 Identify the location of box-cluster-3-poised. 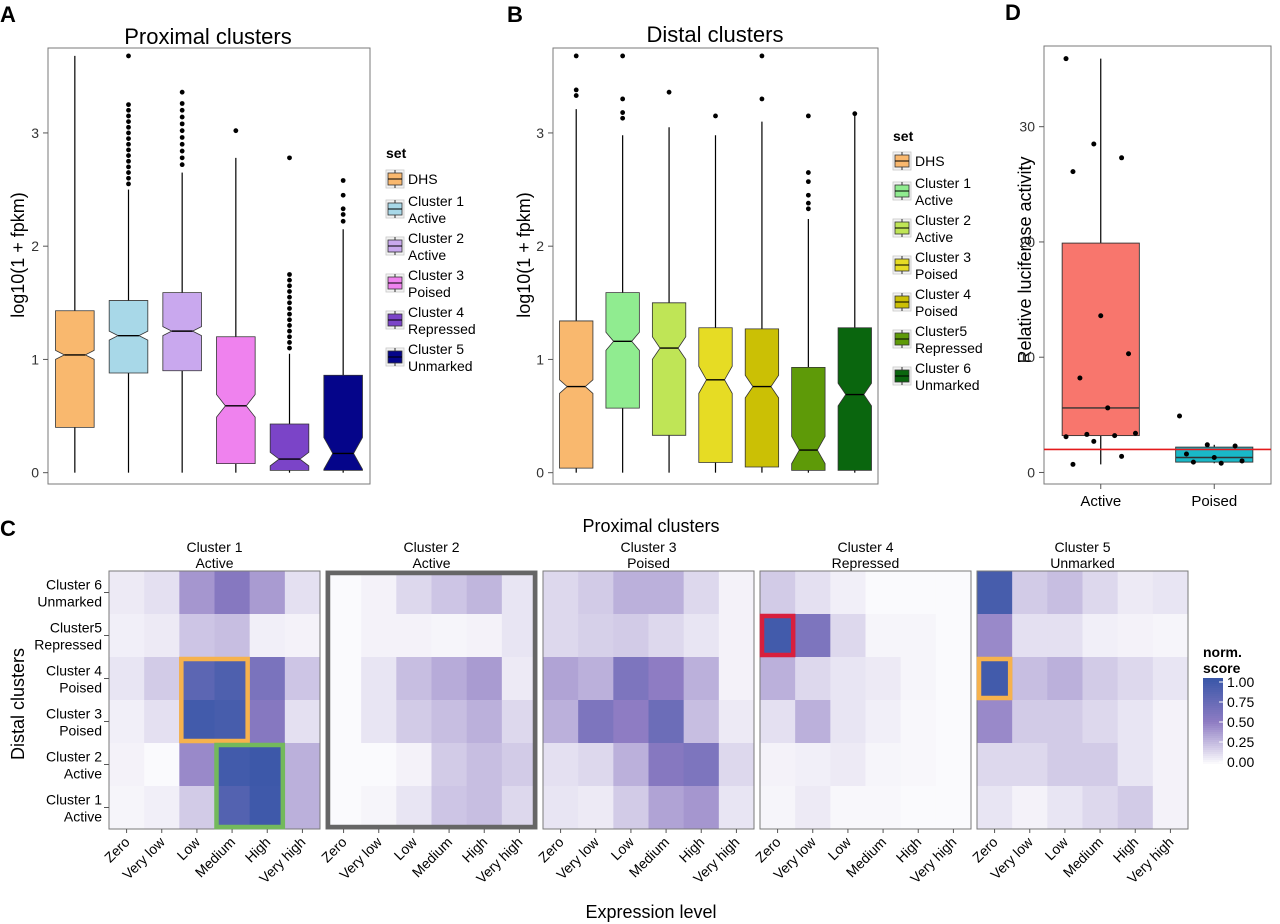
(715, 293).